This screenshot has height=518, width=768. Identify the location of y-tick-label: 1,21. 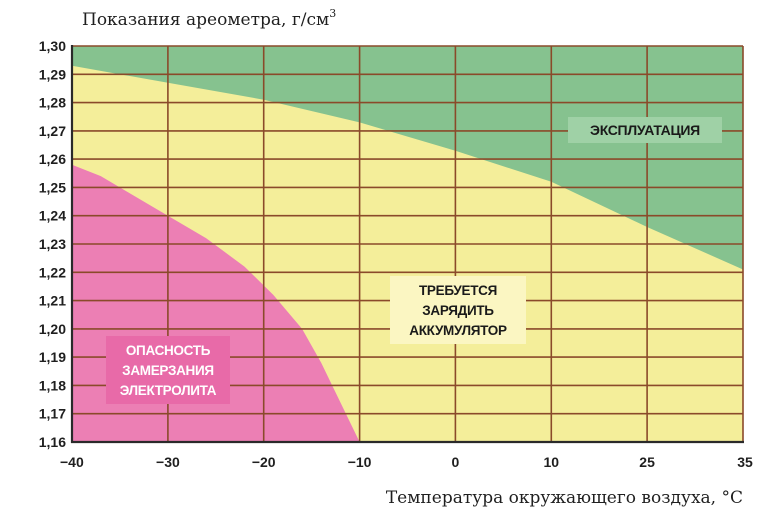
(52, 301).